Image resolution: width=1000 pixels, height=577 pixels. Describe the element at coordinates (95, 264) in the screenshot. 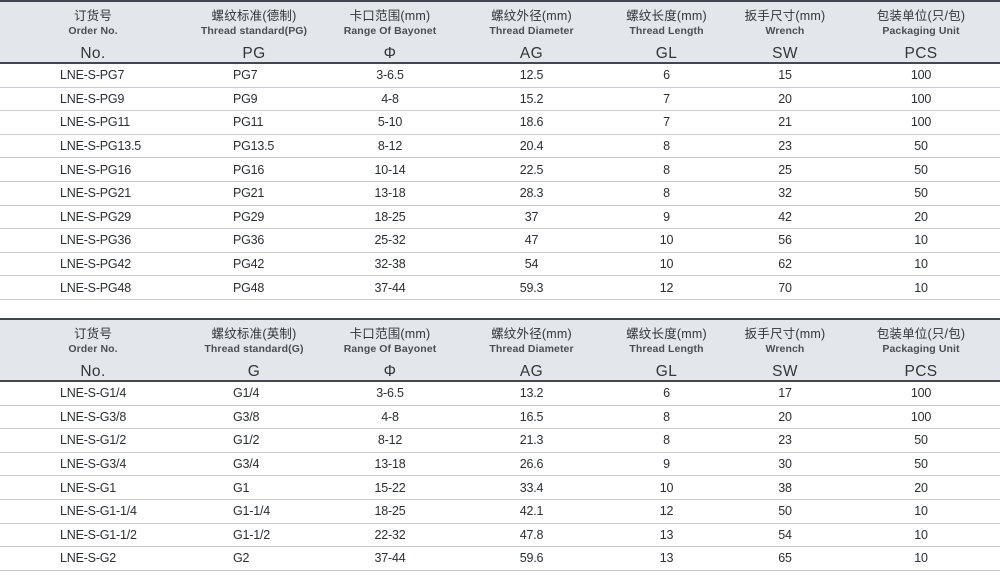

I see `cell-order-no: LNE-S-PG42` at that location.